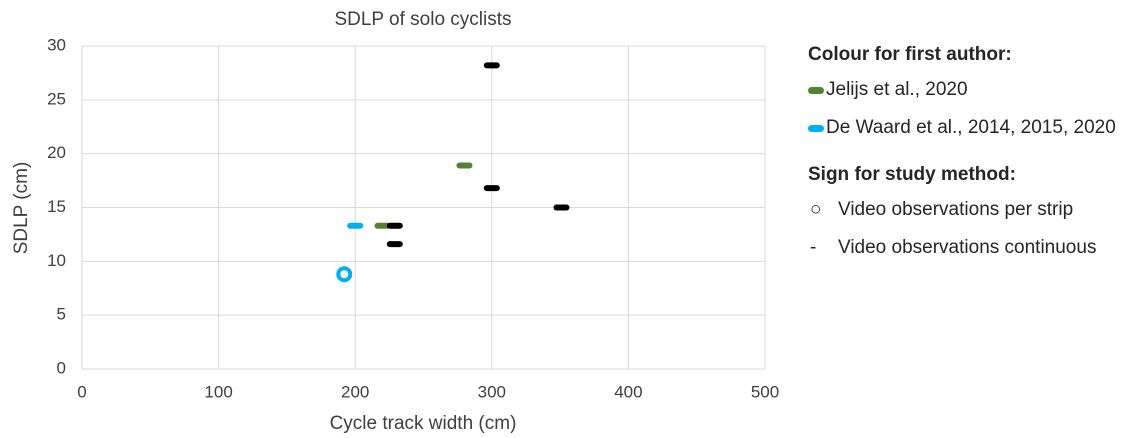 The height and width of the screenshot is (438, 1148). I want to click on legend-label: De Waard et al., 2014, 2015, 2020, so click(971, 127).